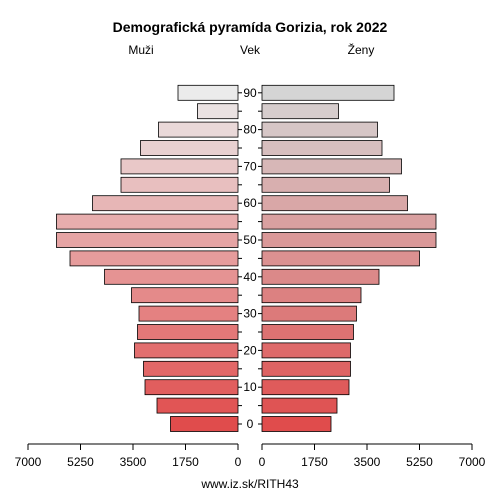 Image resolution: width=500 pixels, height=500 pixels. I want to click on x-tick-label-left: 0, so click(238, 462).